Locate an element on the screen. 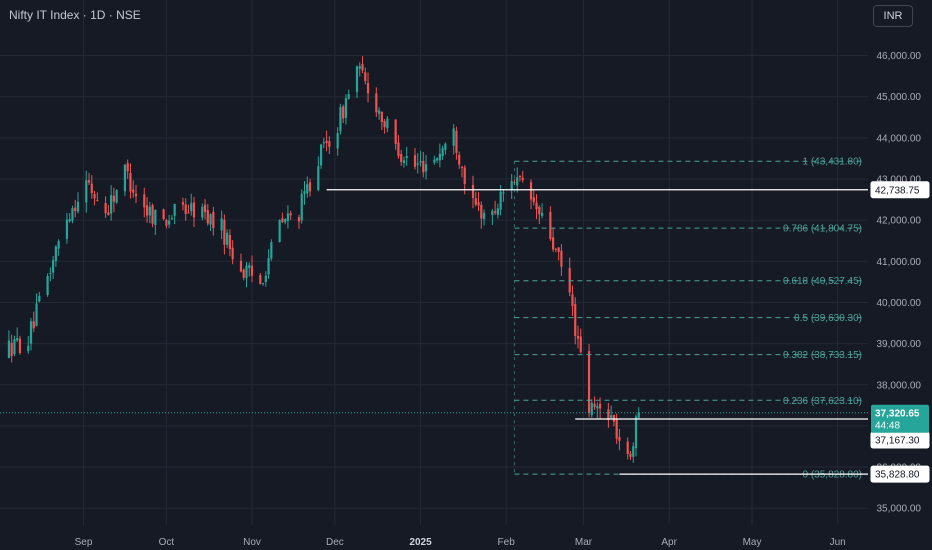 The image size is (932, 550). currency-button: INR is located at coordinates (893, 16).